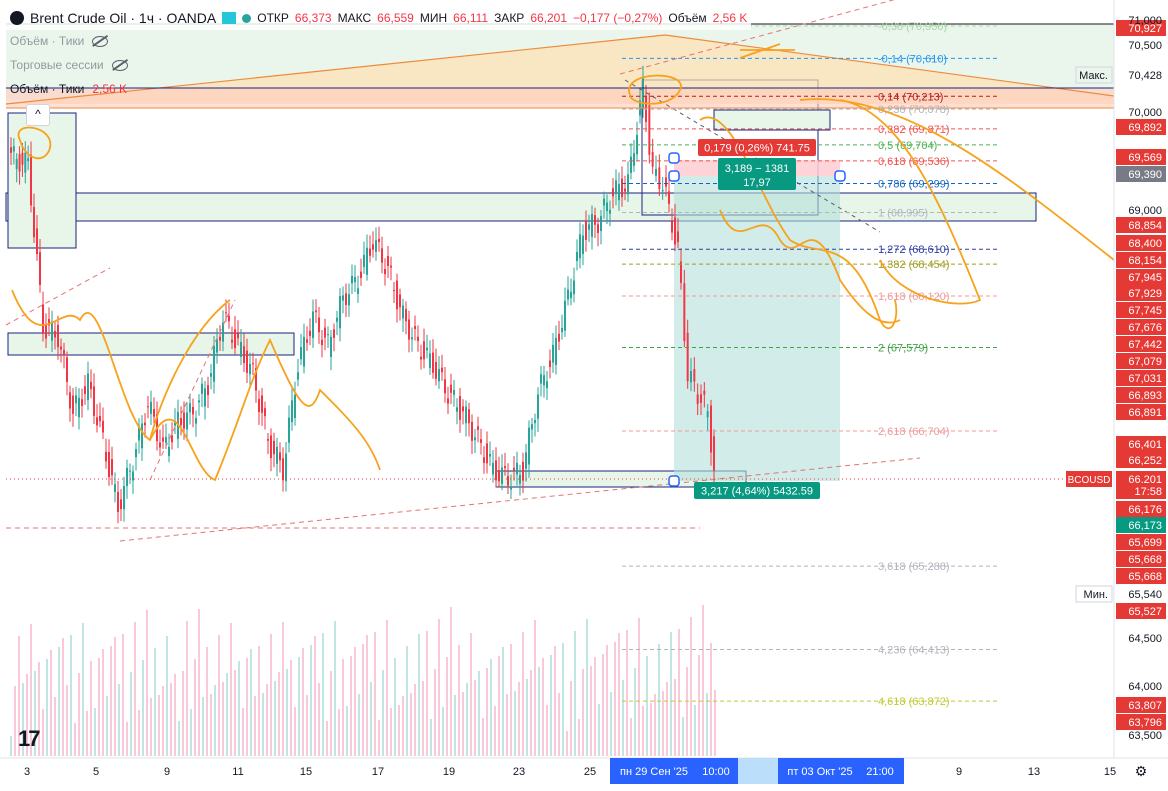 The height and width of the screenshot is (791, 1168). I want to click on price-tick: 71,000, so click(1145, 21).